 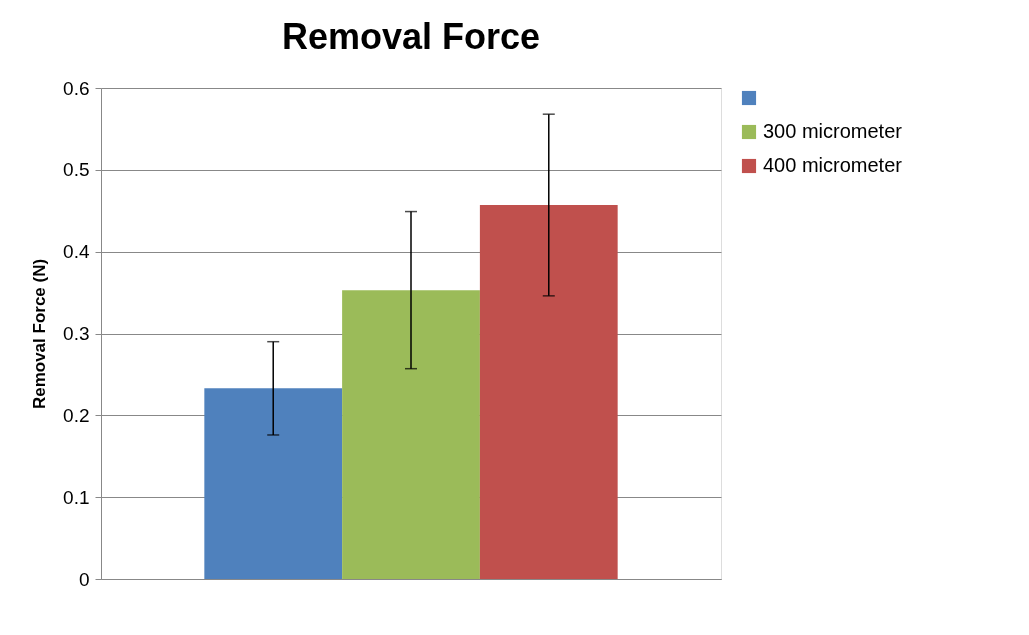 I want to click on y-axis-title: Removal Force (N), so click(x=40, y=334).